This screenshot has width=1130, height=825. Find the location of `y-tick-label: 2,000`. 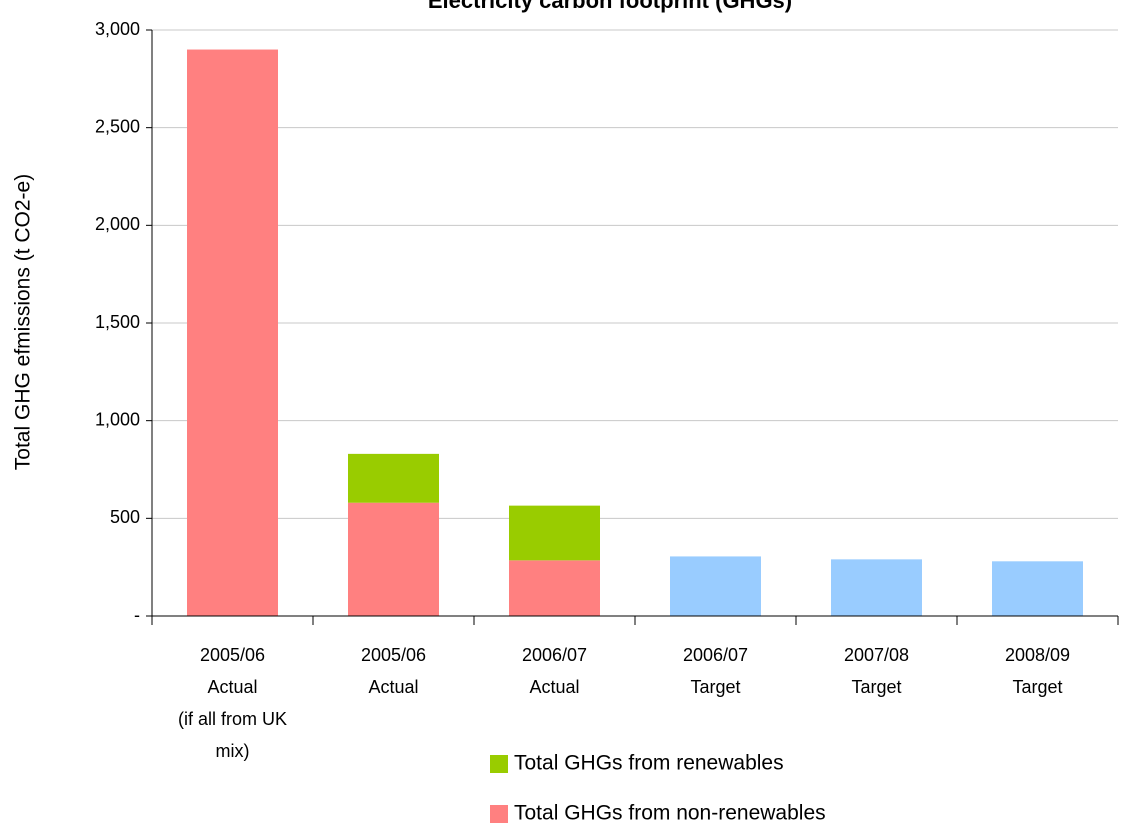

y-tick-label: 2,000 is located at coordinates (117, 224).